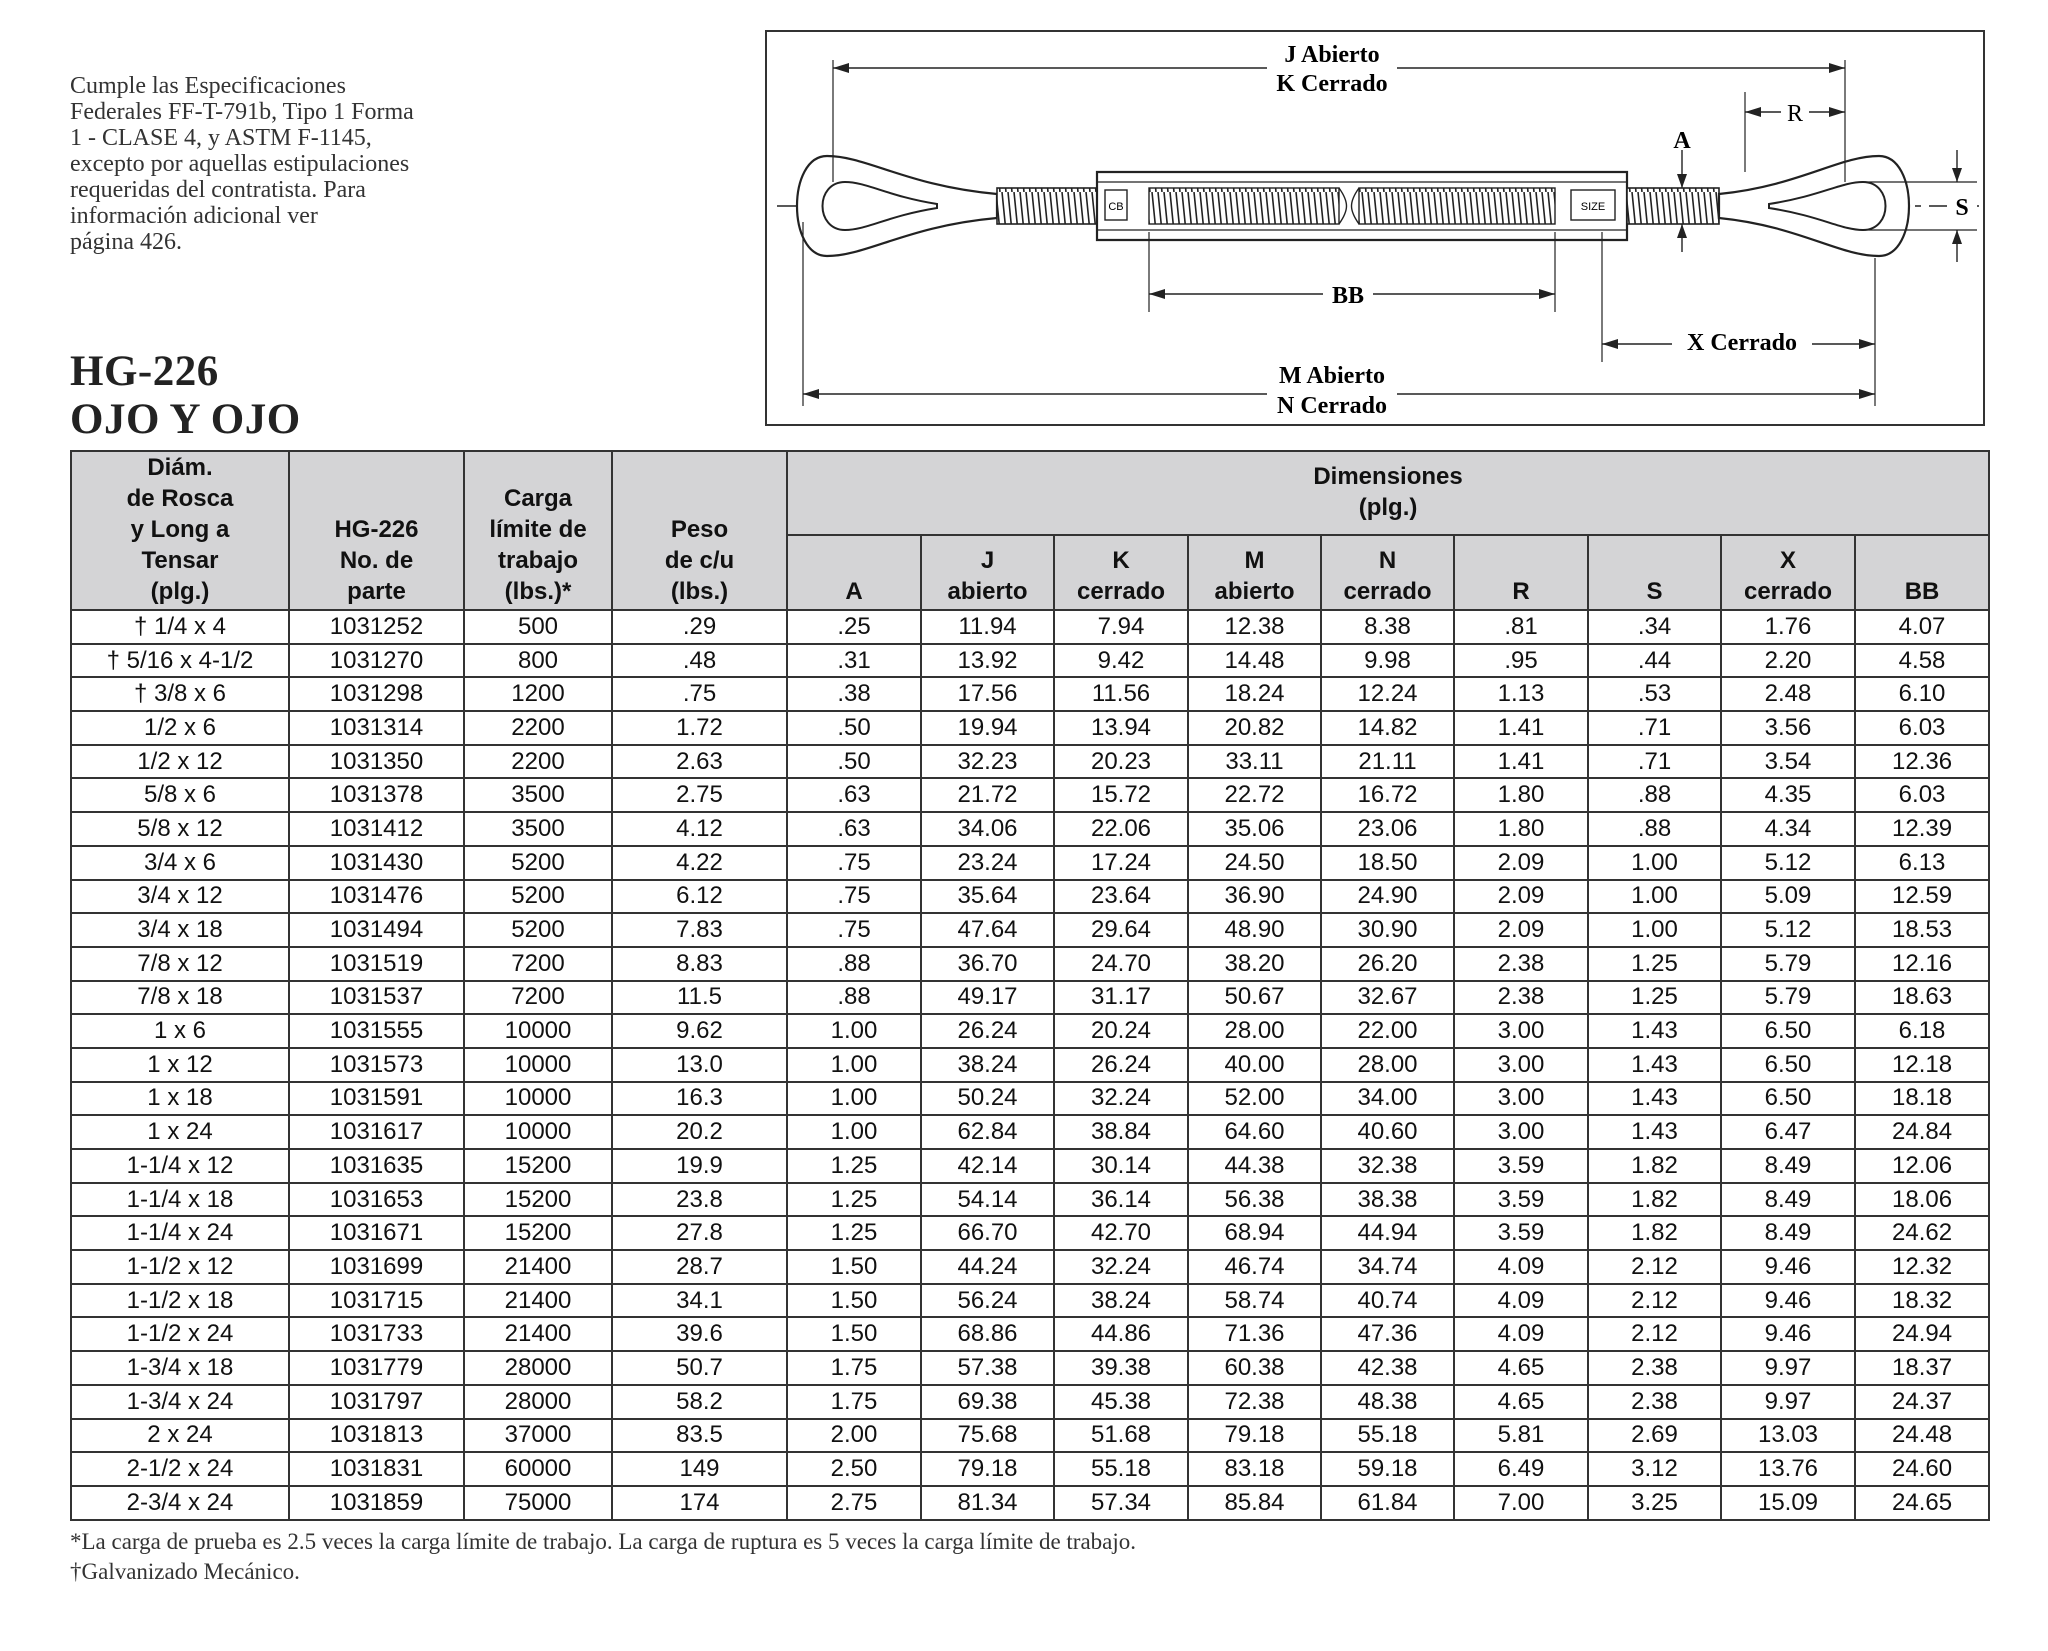 The width and height of the screenshot is (2048, 1651). I want to click on table-cell: 1-3/4 x 24, so click(180, 1401).